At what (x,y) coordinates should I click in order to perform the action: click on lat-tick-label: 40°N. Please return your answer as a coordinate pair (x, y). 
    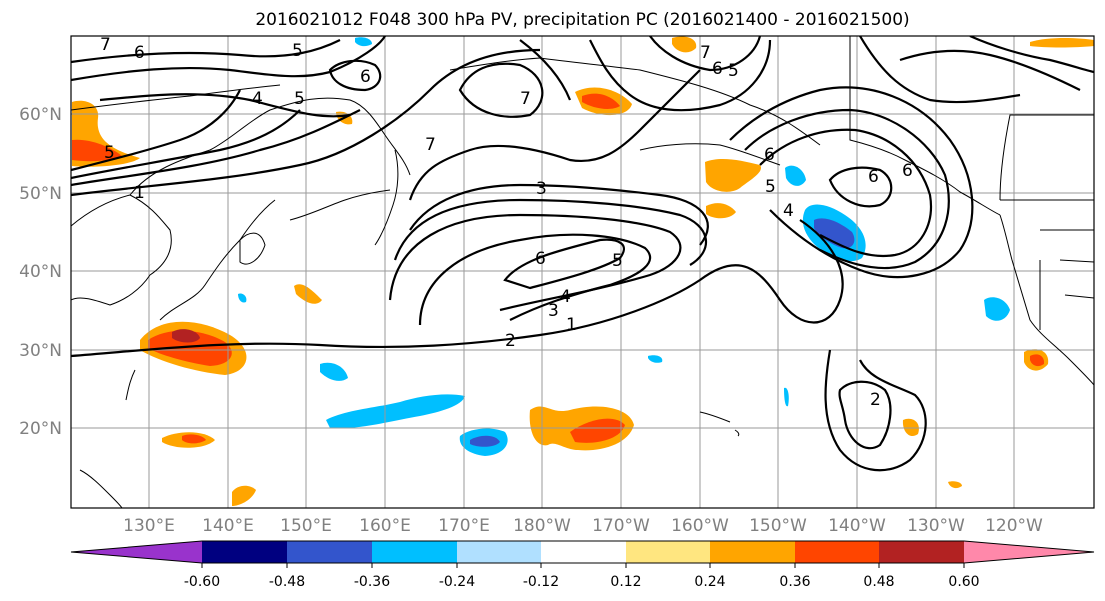
    Looking at the image, I should click on (40, 272).